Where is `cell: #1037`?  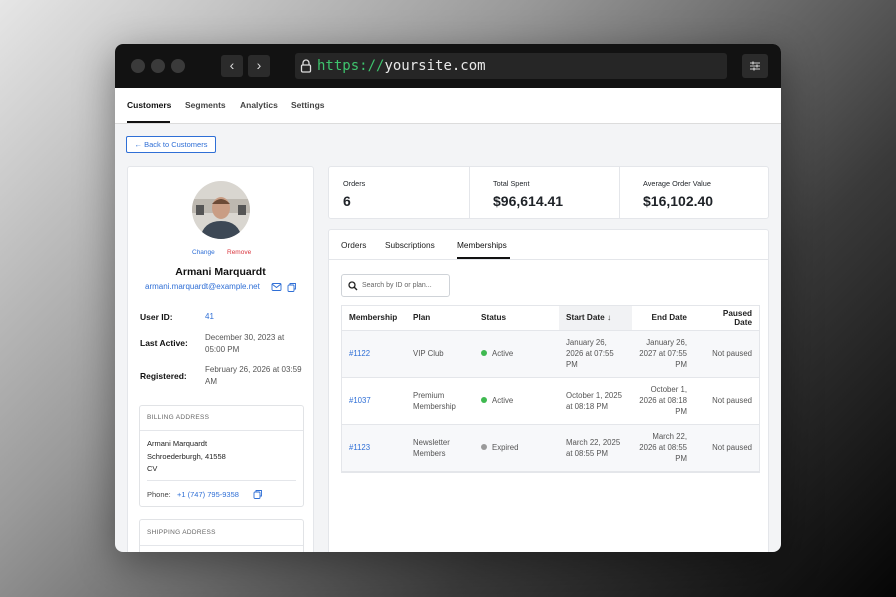
cell: #1037 is located at coordinates (374, 401).